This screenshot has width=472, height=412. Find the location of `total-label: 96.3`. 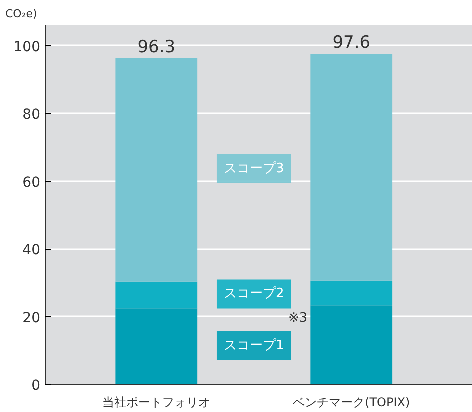

total-label: 96.3 is located at coordinates (157, 47).